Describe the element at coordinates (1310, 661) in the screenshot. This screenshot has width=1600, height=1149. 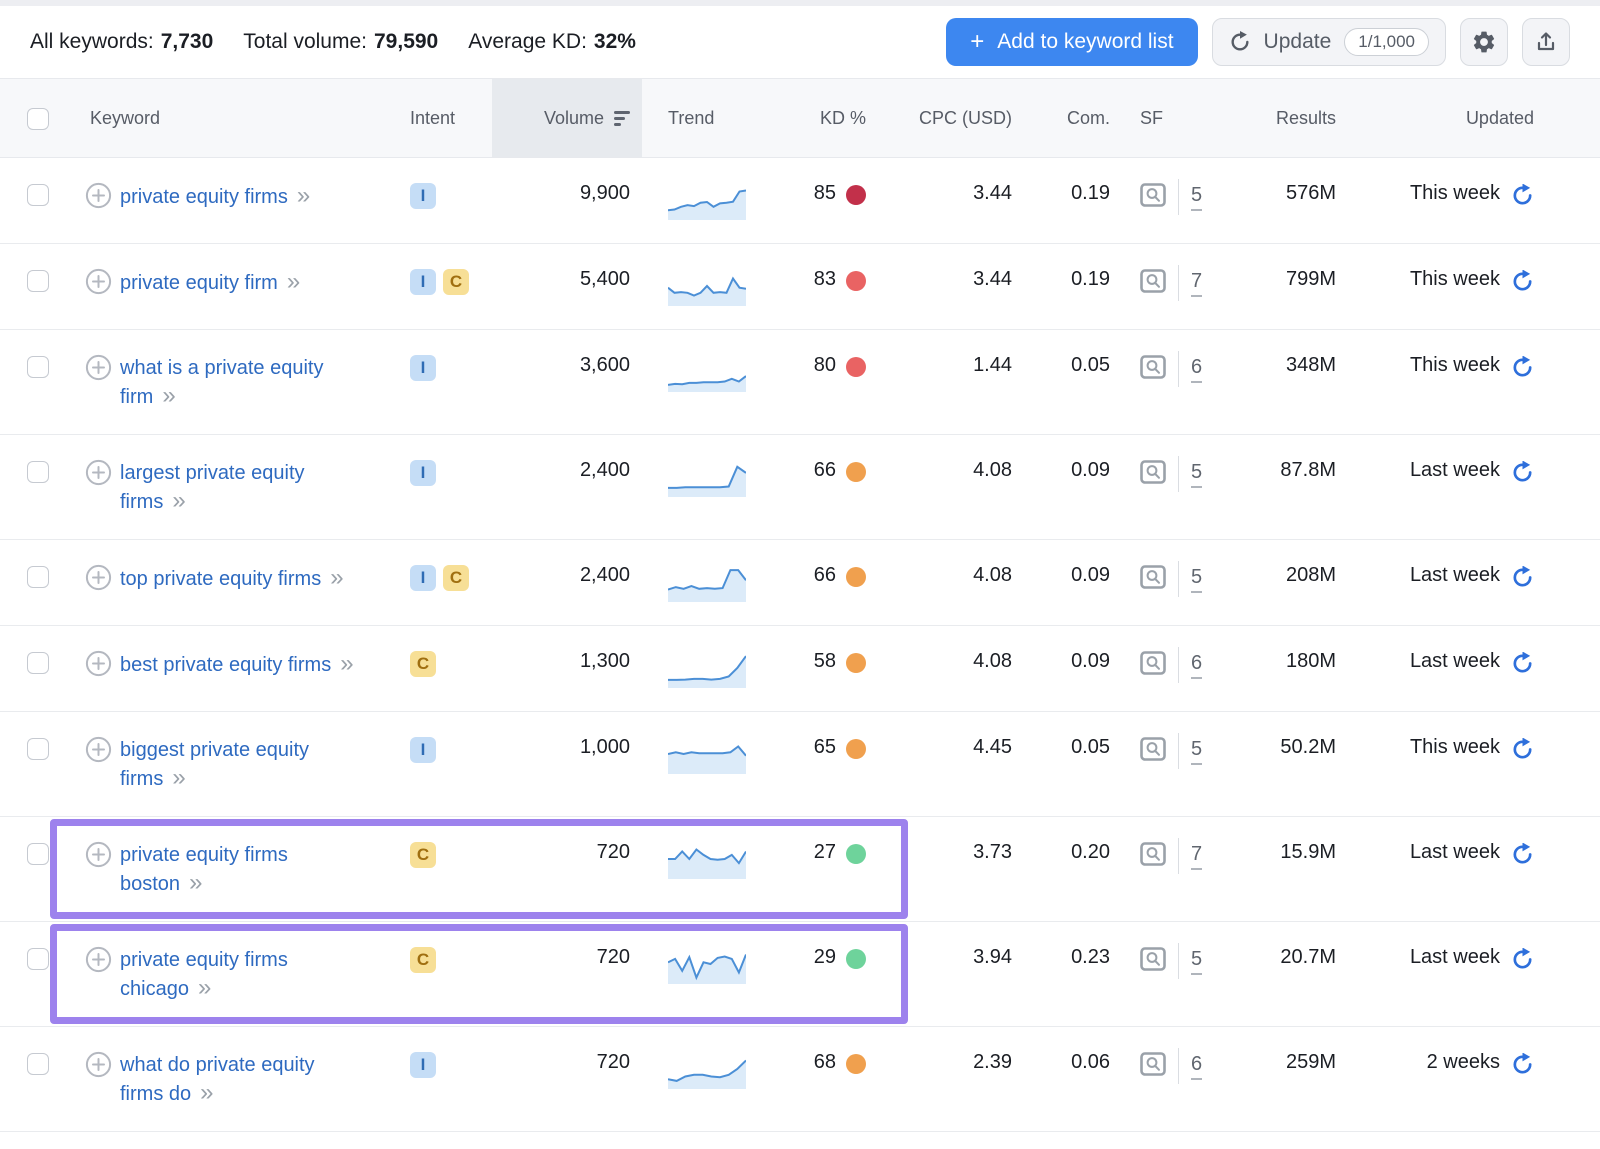
I see `results-value: 180M` at that location.